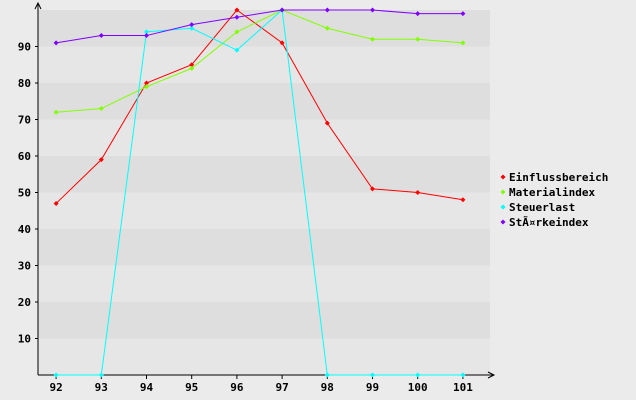  Describe the element at coordinates (418, 387) in the screenshot. I see `x-tick-label: 100` at that location.